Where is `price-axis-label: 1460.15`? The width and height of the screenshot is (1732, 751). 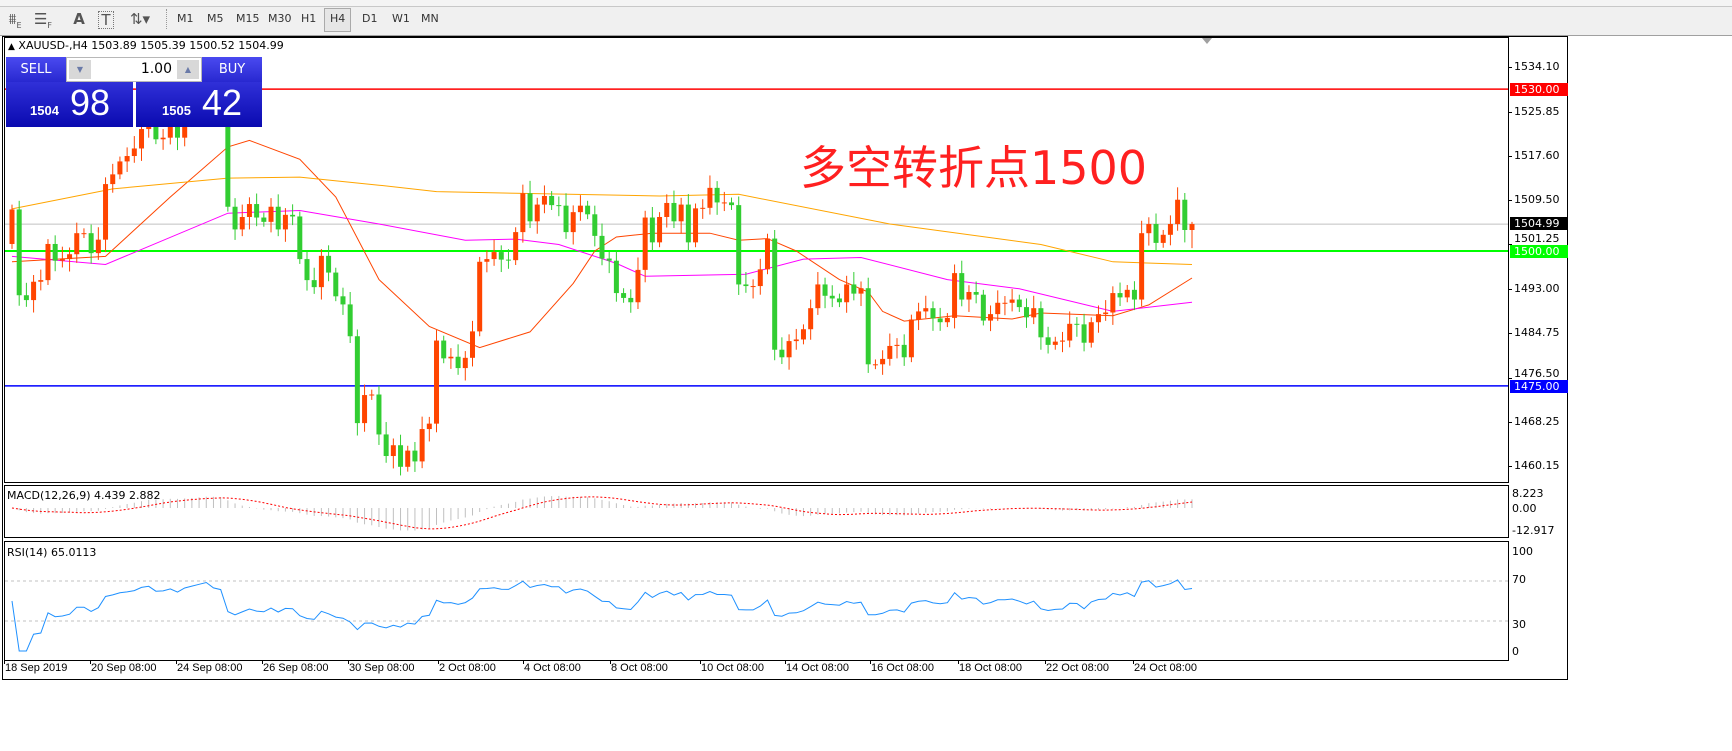
price-axis-label: 1460.15 is located at coordinates (1537, 466).